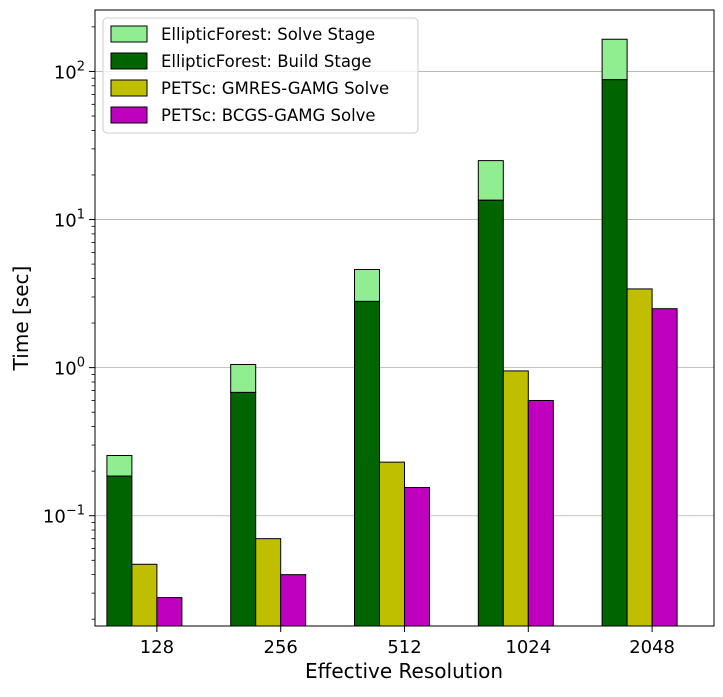 Image resolution: width=723 pixels, height=697 pixels. What do you see at coordinates (404, 671) in the screenshot?
I see `x-axis-label: Effective Resolution` at bounding box center [404, 671].